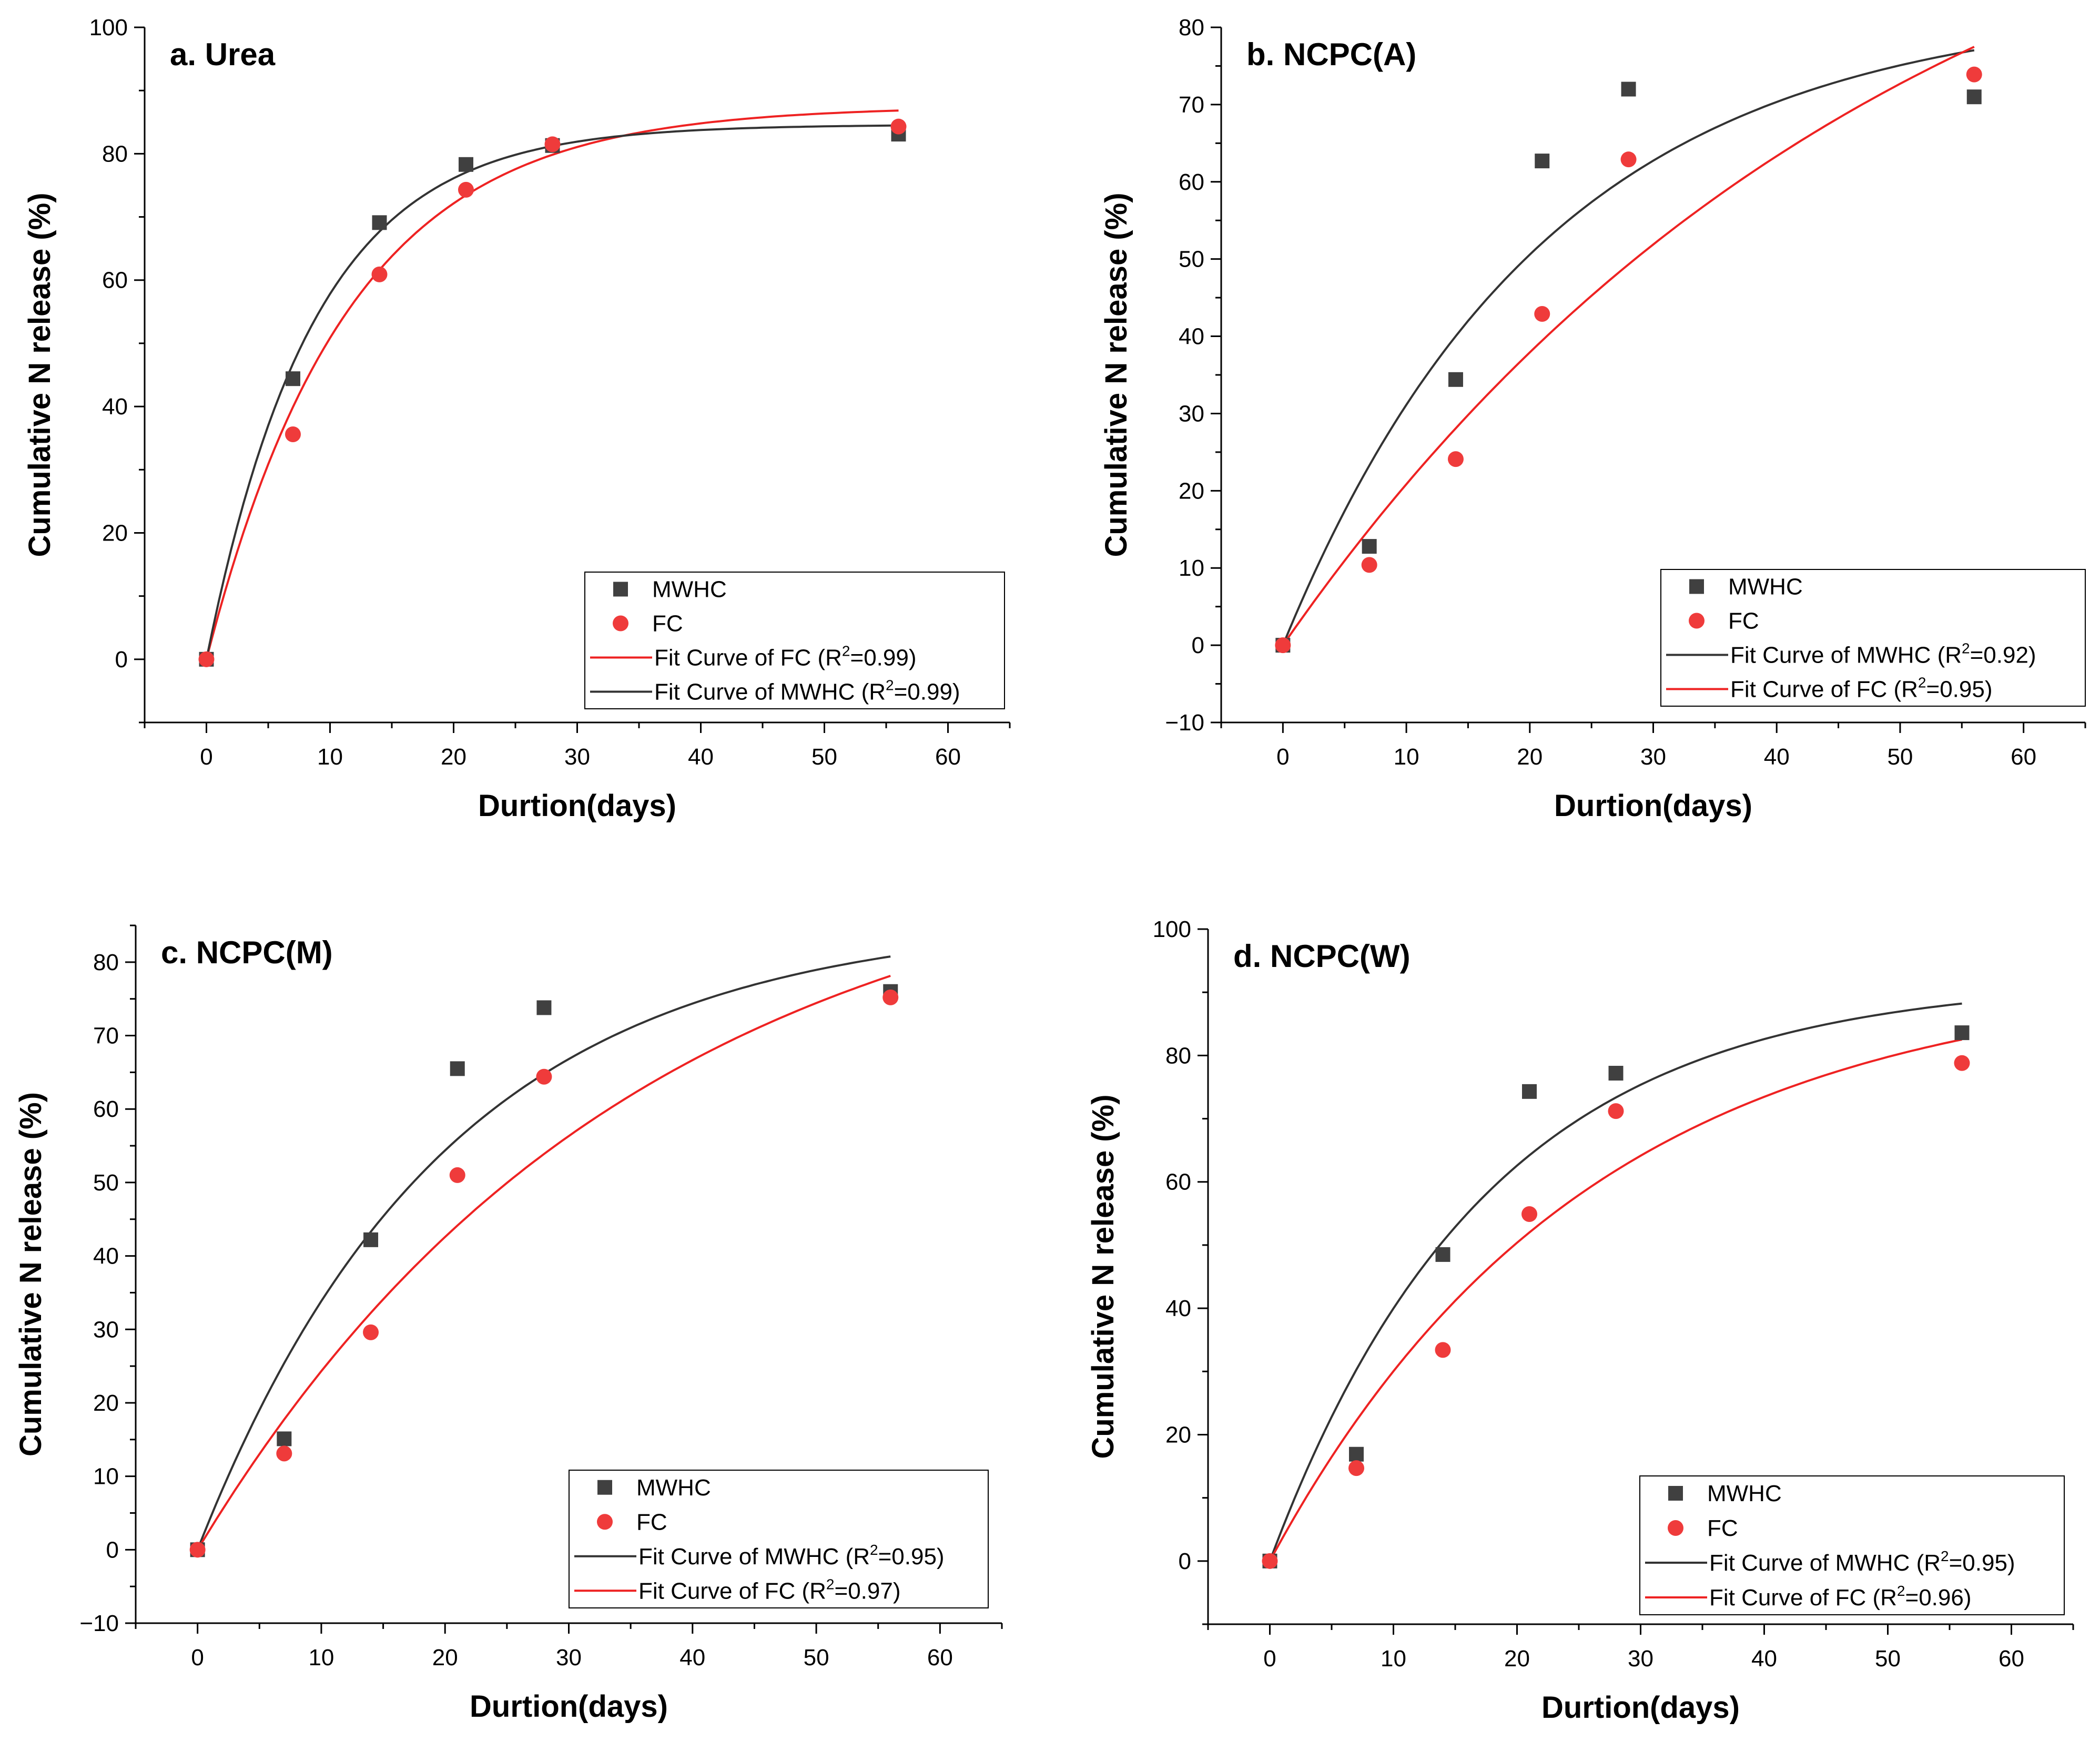 The height and width of the screenshot is (1742, 2100). What do you see at coordinates (445, 1657) in the screenshot?
I see `x-tick-label: 20` at bounding box center [445, 1657].